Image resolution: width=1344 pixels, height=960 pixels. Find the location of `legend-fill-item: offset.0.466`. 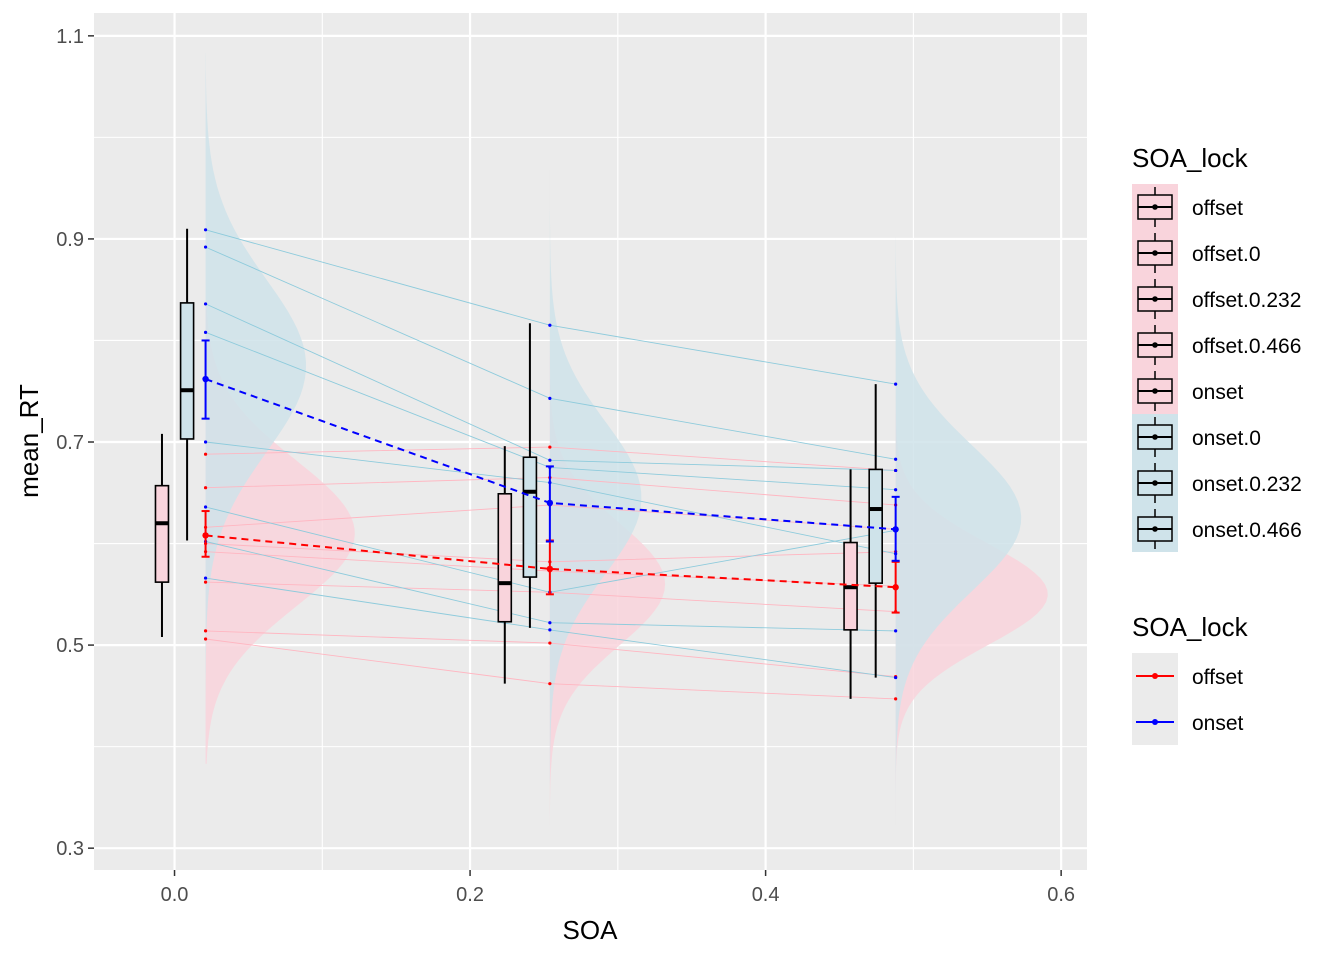

legend-fill-item: offset.0.466 is located at coordinates (1216, 345).